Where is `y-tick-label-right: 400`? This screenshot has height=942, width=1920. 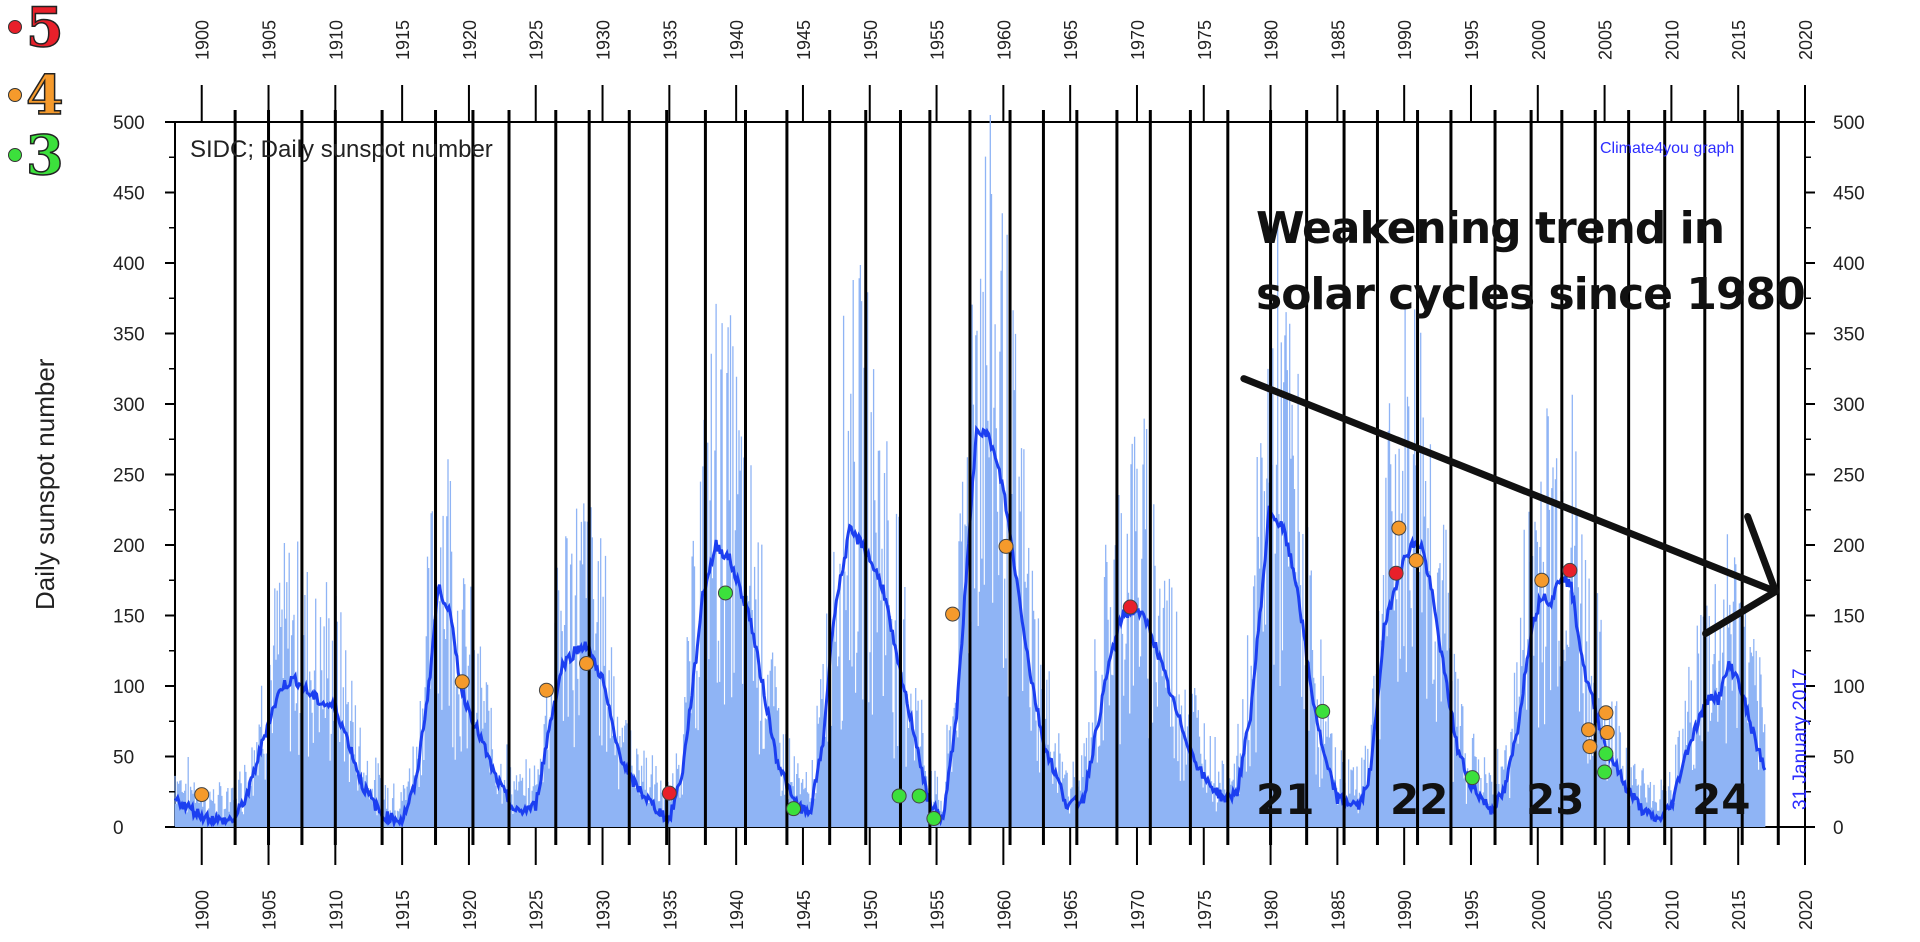 y-tick-label-right: 400 is located at coordinates (1849, 264).